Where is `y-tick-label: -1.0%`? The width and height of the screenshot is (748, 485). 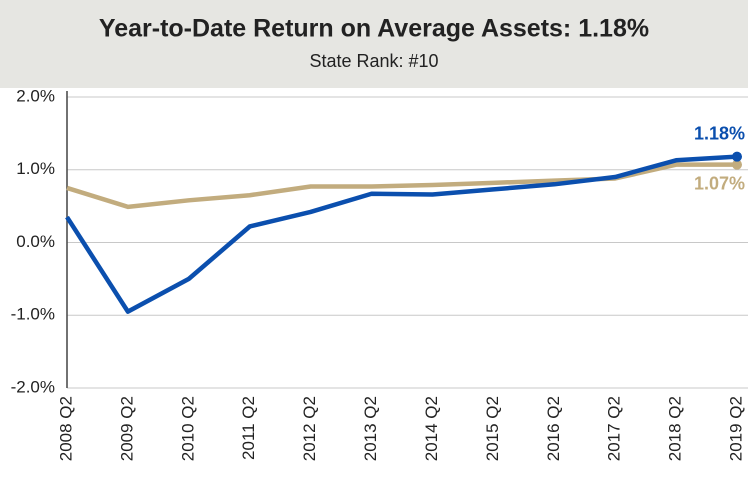 y-tick-label: -1.0% is located at coordinates (33, 314).